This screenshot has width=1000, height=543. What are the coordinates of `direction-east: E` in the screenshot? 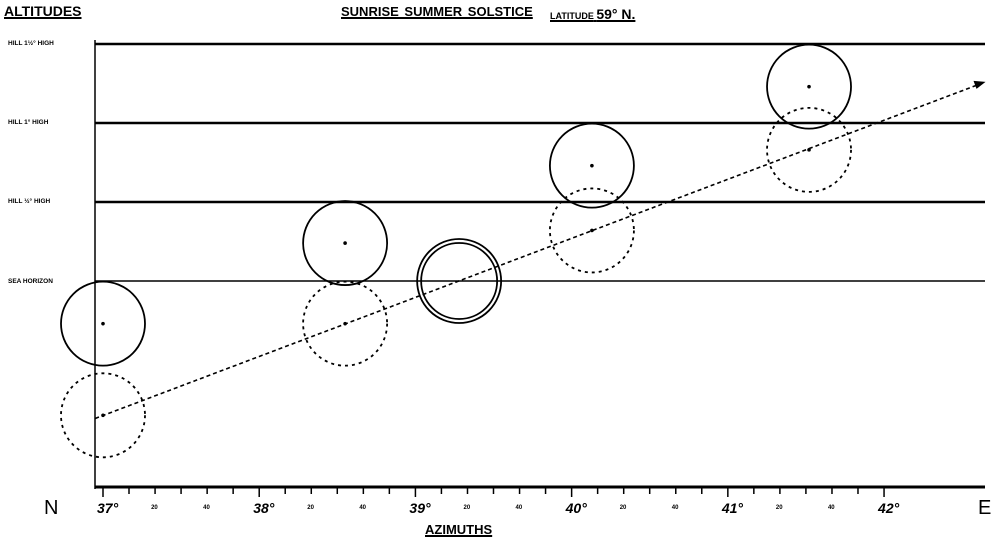 It's located at (985, 508).